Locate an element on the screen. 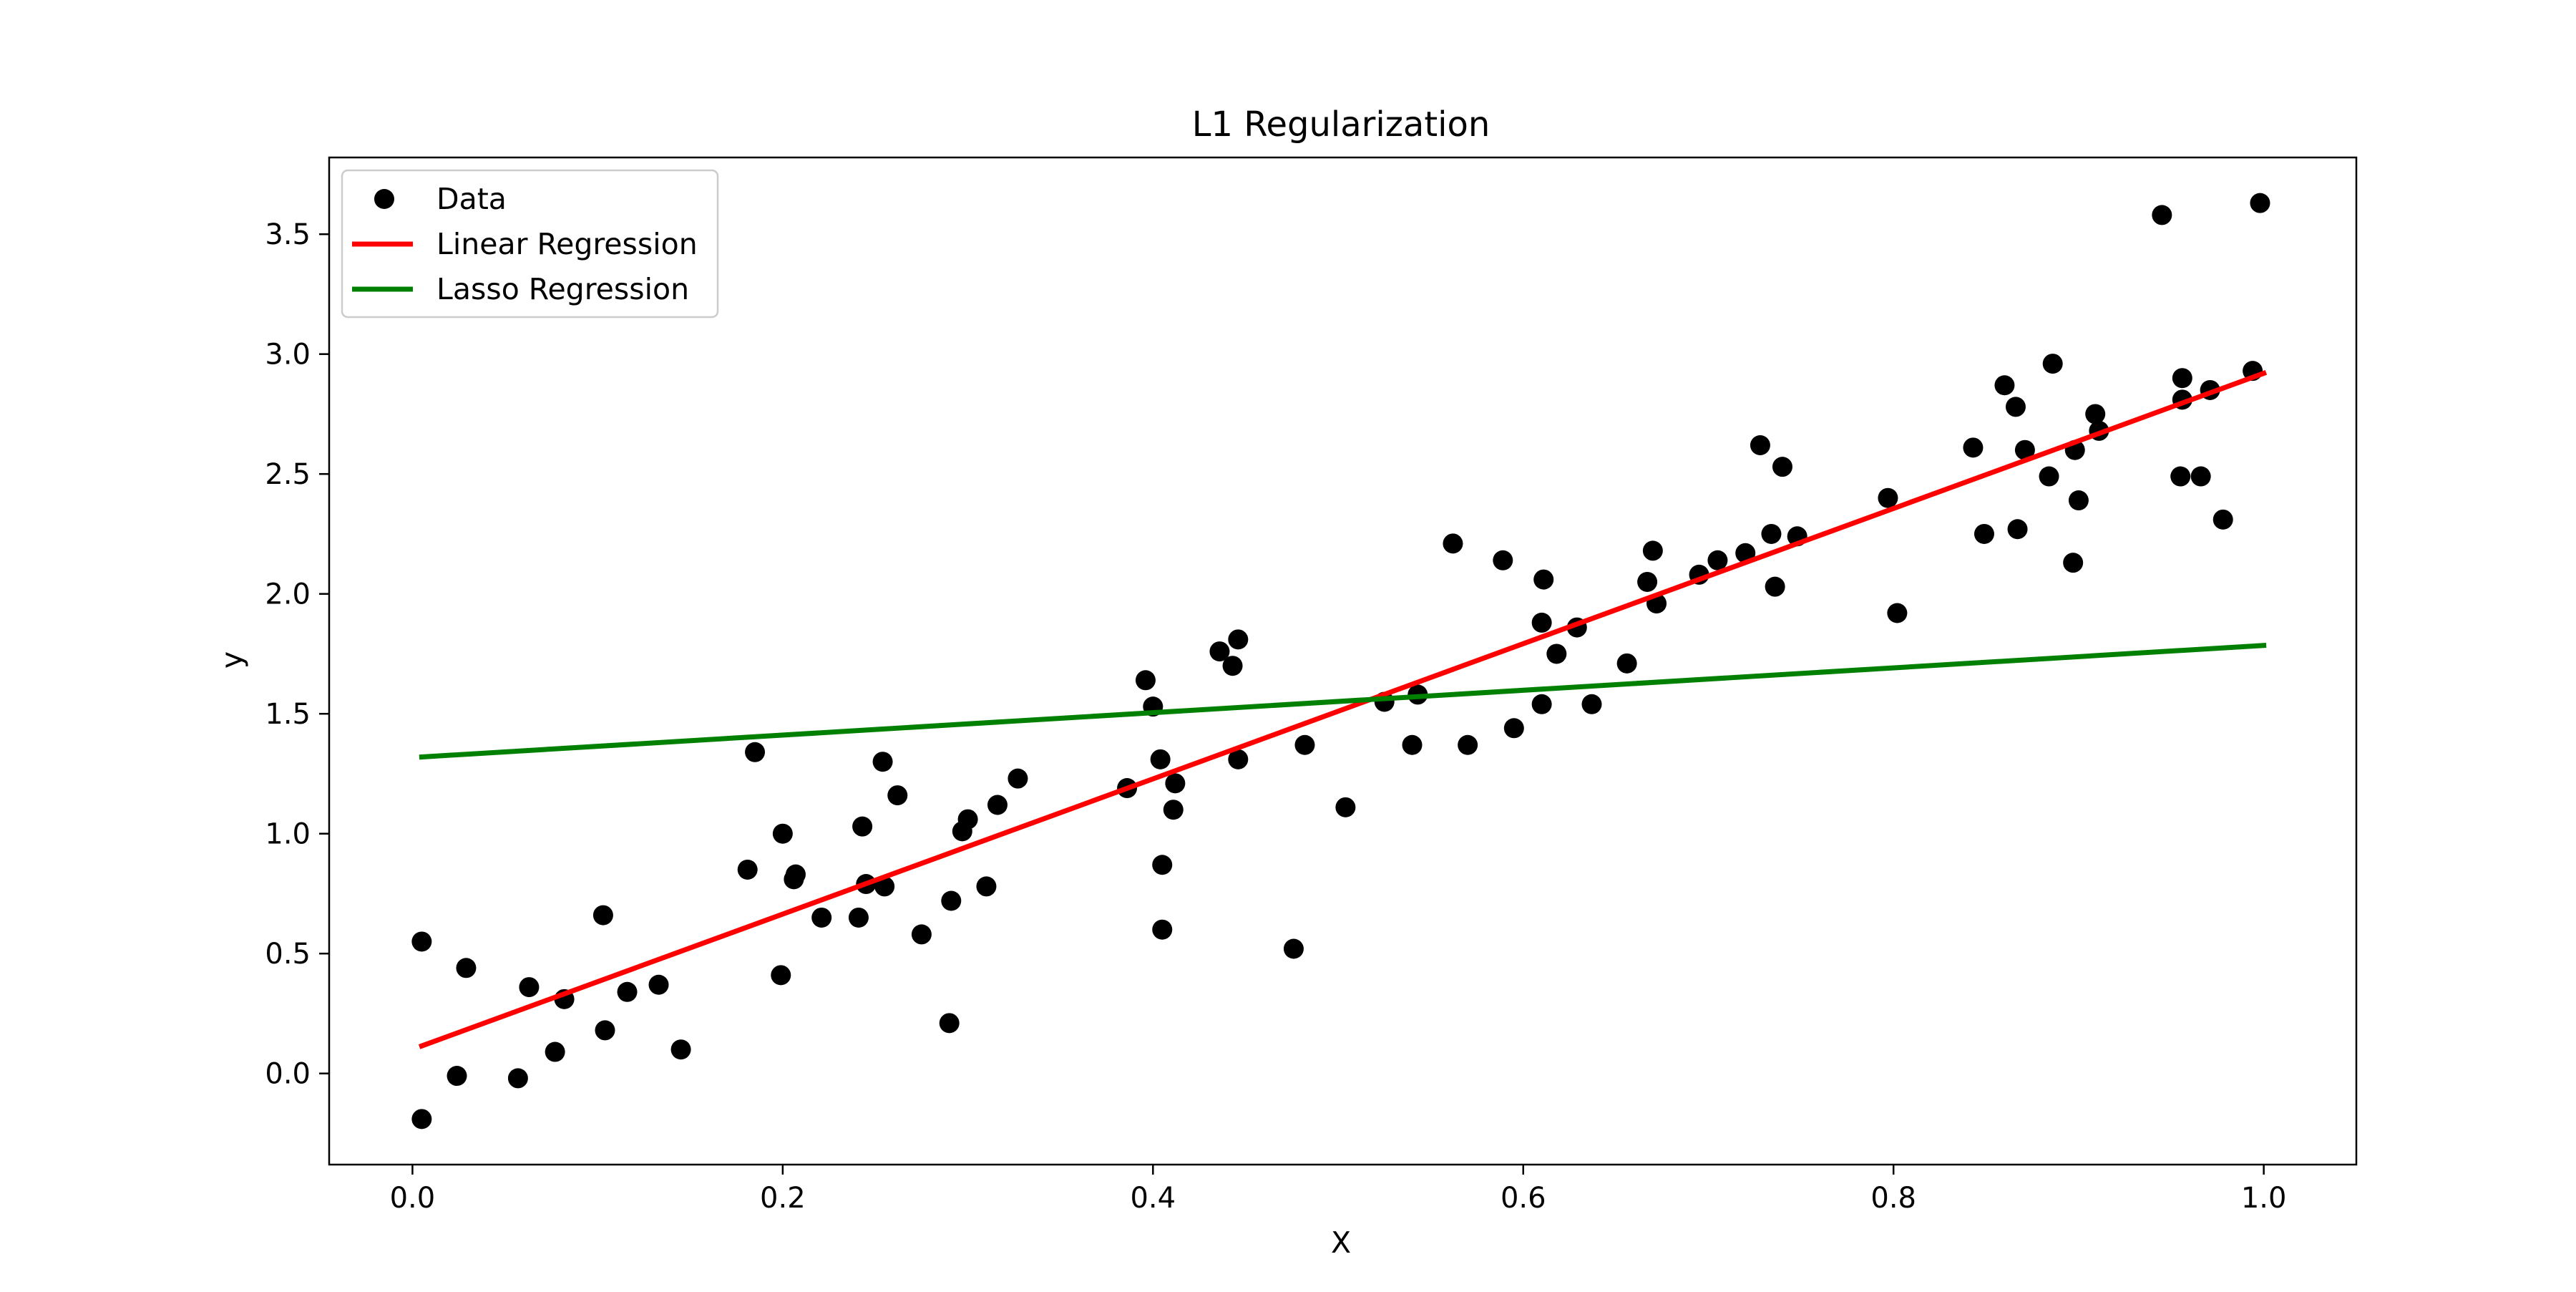  y-tick-label: 3.0 is located at coordinates (288, 355).